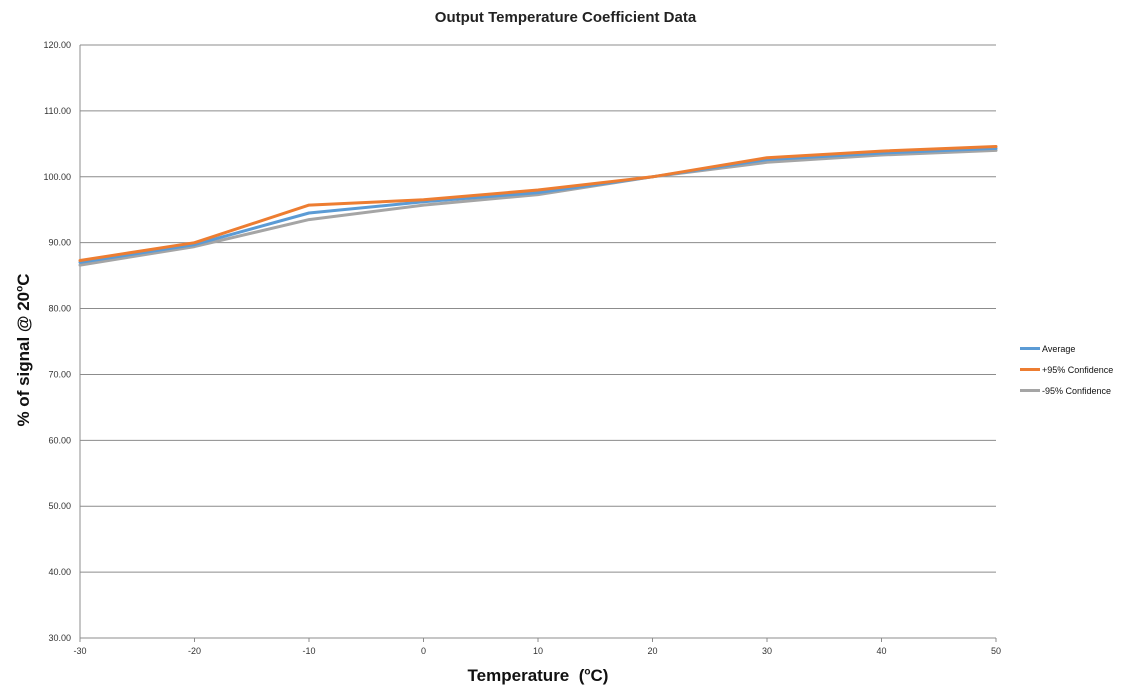  What do you see at coordinates (23, 359) in the screenshot?
I see `y-axis-label-text: % of signal @ 20` at bounding box center [23, 359].